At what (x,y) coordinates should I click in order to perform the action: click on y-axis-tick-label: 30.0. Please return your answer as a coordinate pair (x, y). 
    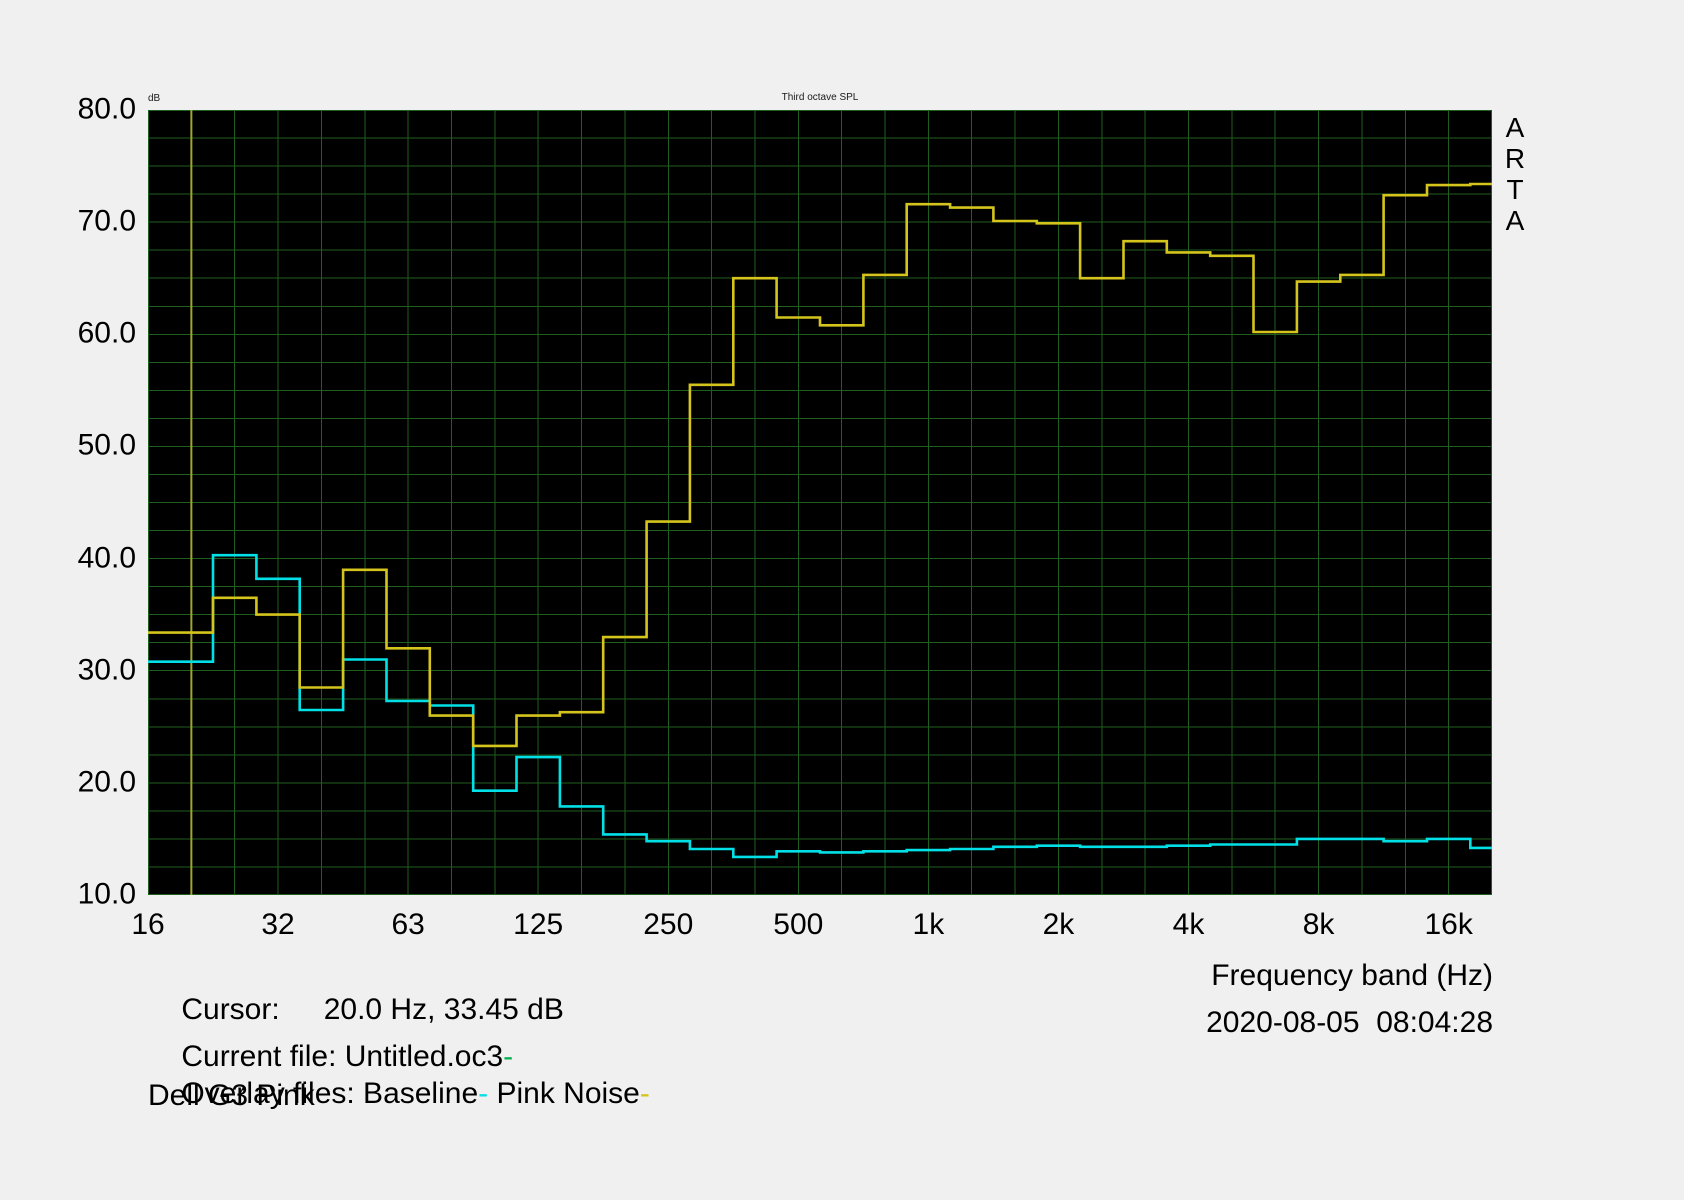
    Looking at the image, I should click on (106, 670).